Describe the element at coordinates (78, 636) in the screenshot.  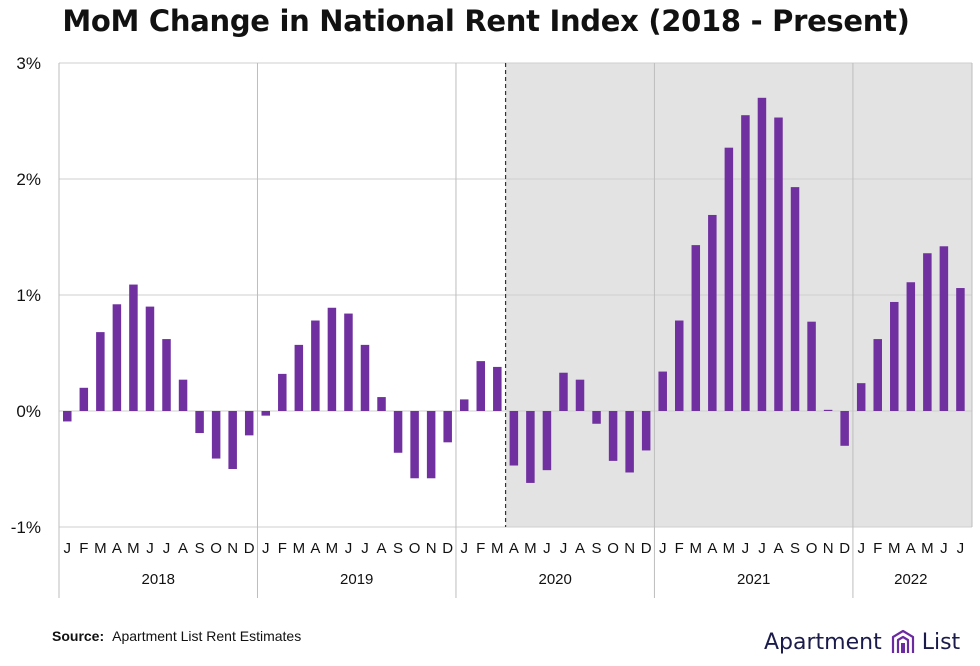
I see `source-label: Source:` at that location.